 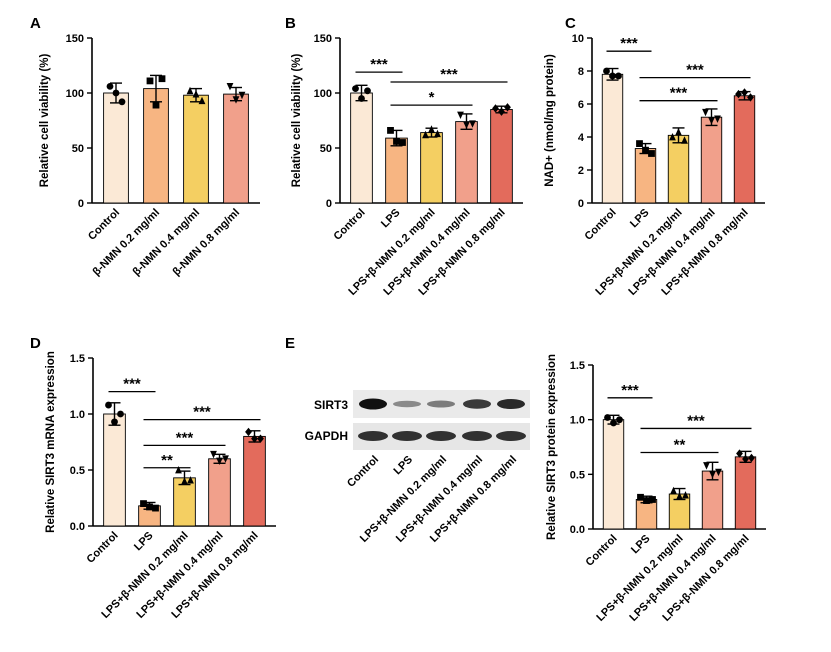 What do you see at coordinates (577, 475) in the screenshot?
I see `y-tick-label: 0.5` at bounding box center [577, 475].